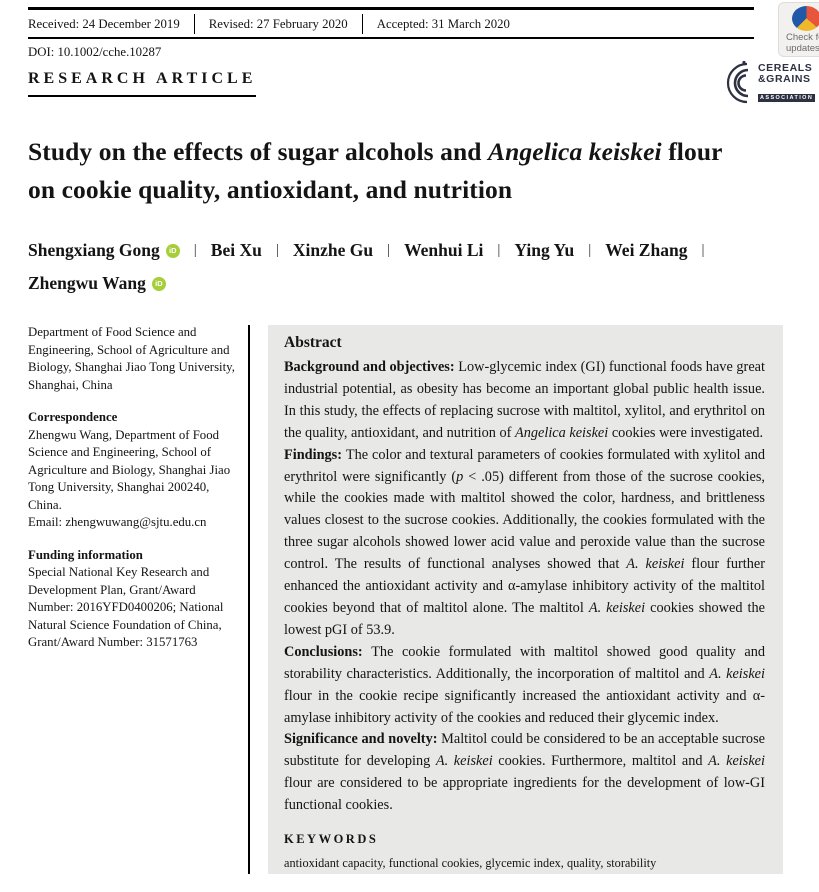 The height and width of the screenshot is (892, 819). What do you see at coordinates (787, 81) in the screenshot?
I see `logo-wordmark: CEREALS &GRAINS ASSOCIATION` at bounding box center [787, 81].